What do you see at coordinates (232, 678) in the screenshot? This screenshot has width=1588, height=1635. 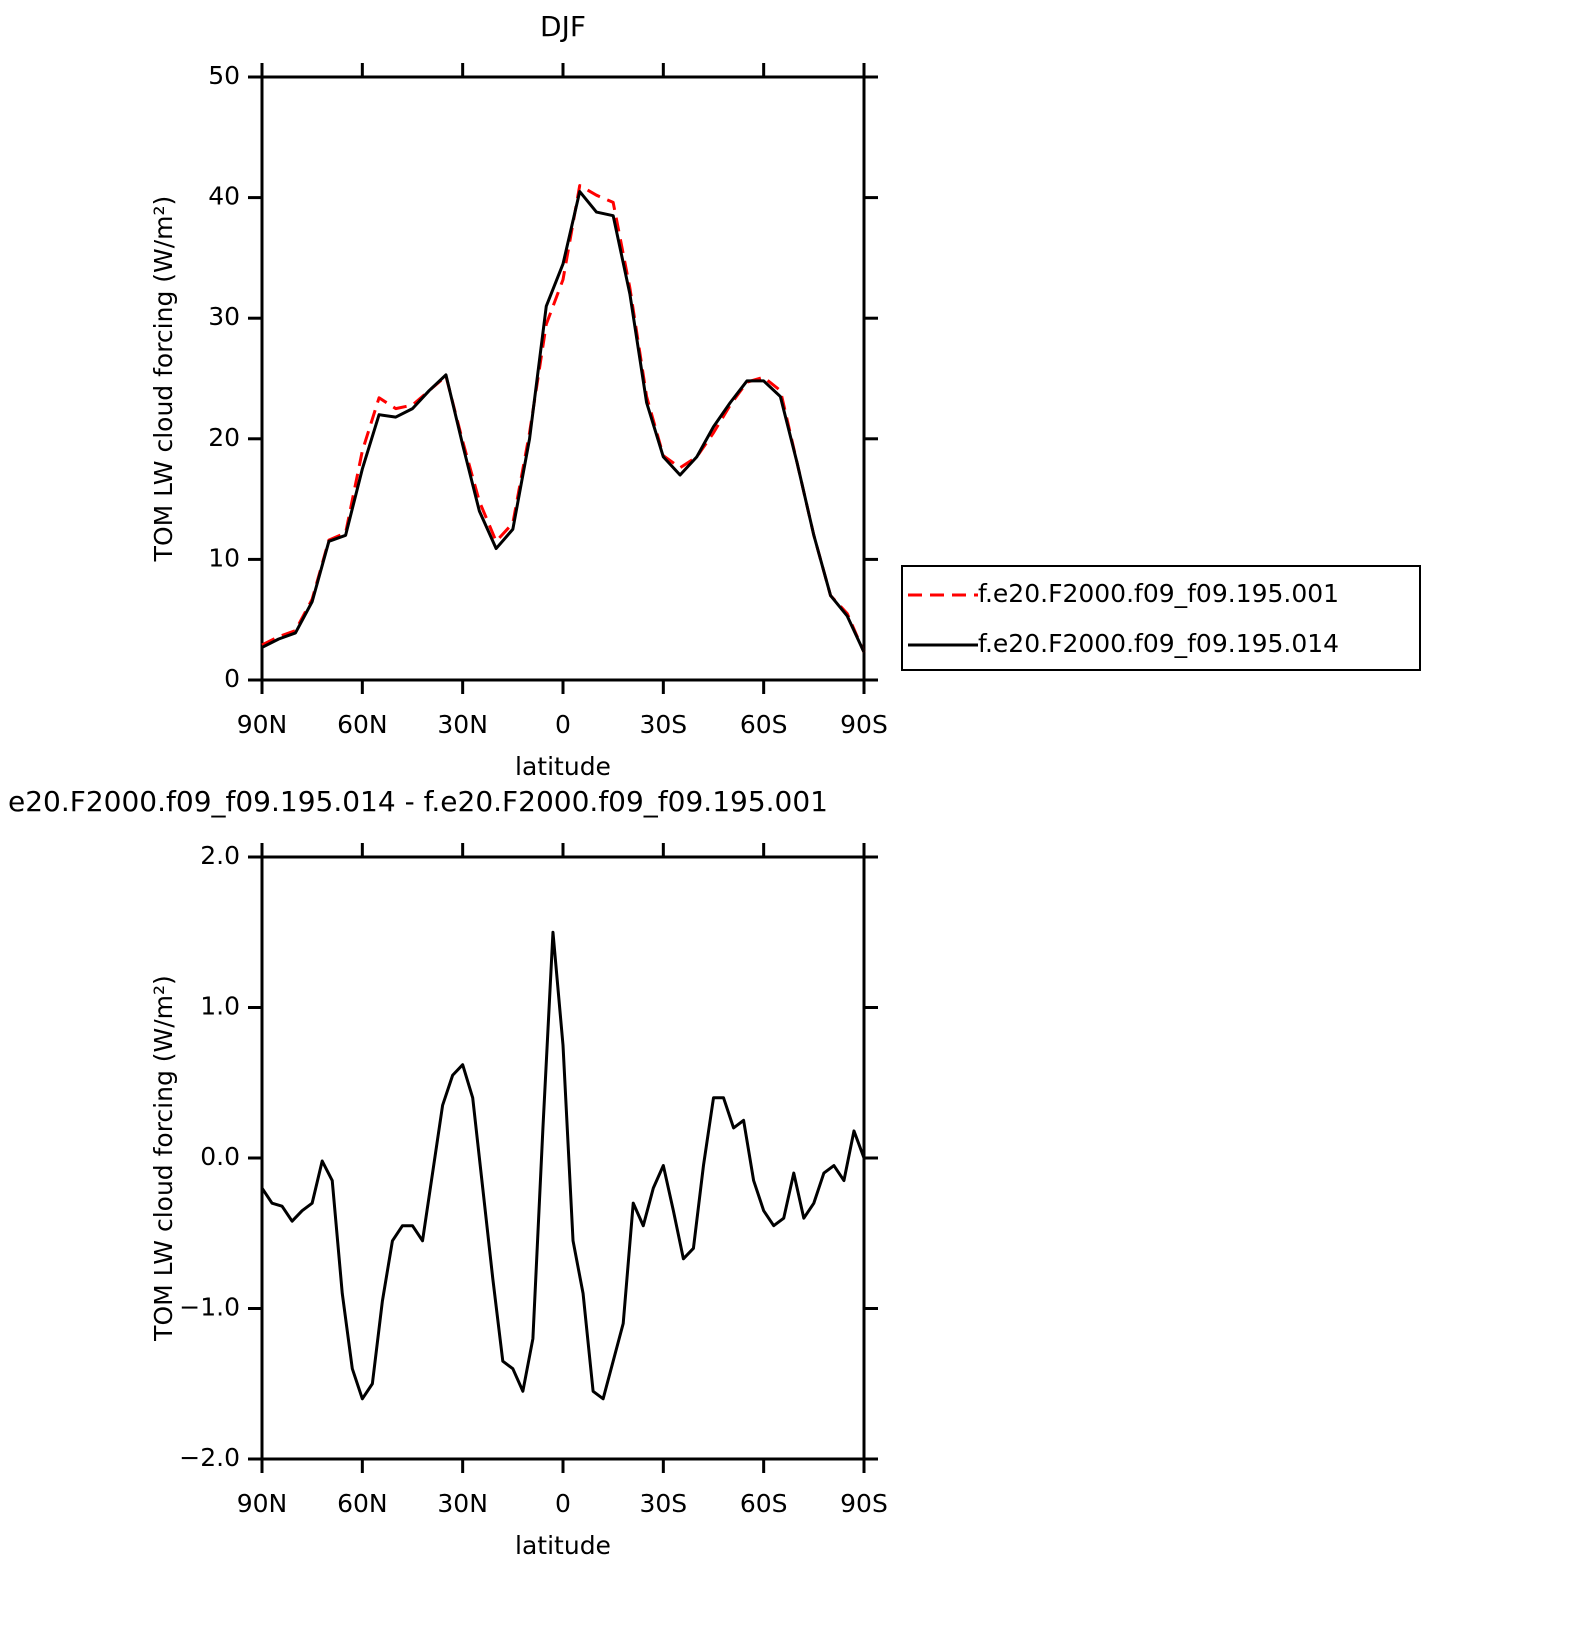 I see `y-tick-label: 0` at bounding box center [232, 678].